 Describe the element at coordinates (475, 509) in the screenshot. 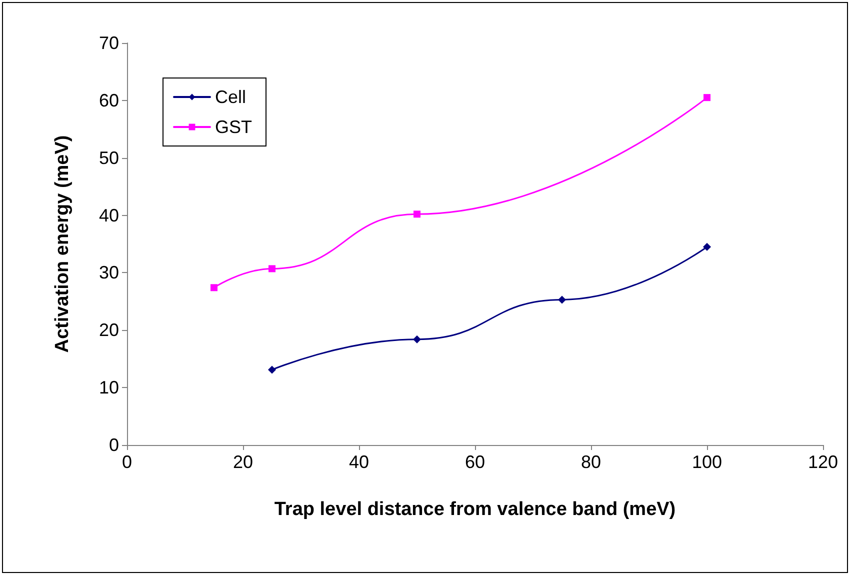

I see `x-axis-title: Trap level distance from valence band (meV)` at that location.